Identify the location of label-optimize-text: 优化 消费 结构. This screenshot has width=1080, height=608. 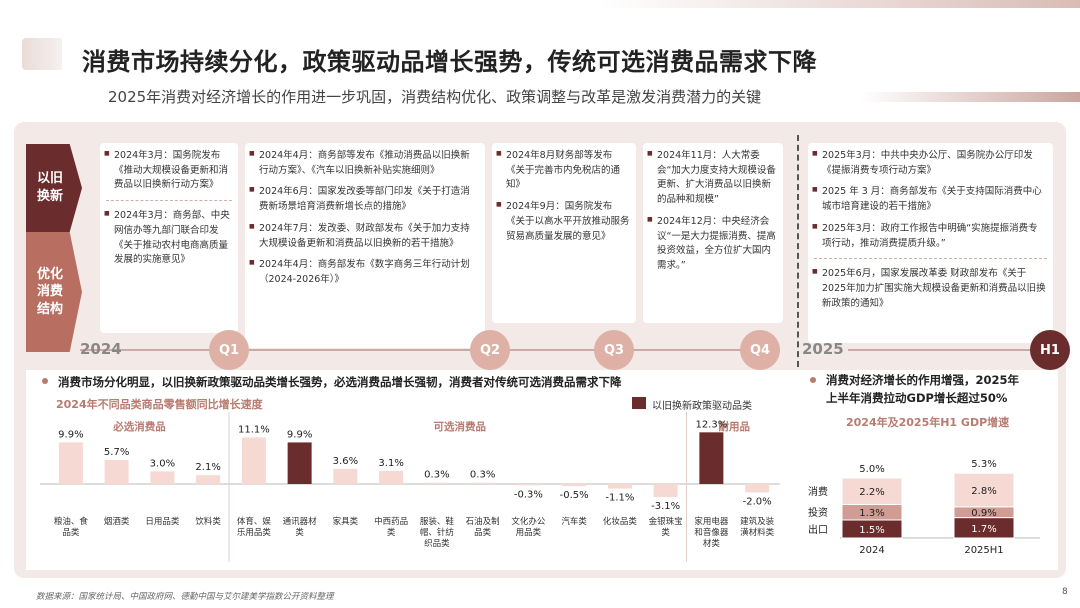
(49, 291).